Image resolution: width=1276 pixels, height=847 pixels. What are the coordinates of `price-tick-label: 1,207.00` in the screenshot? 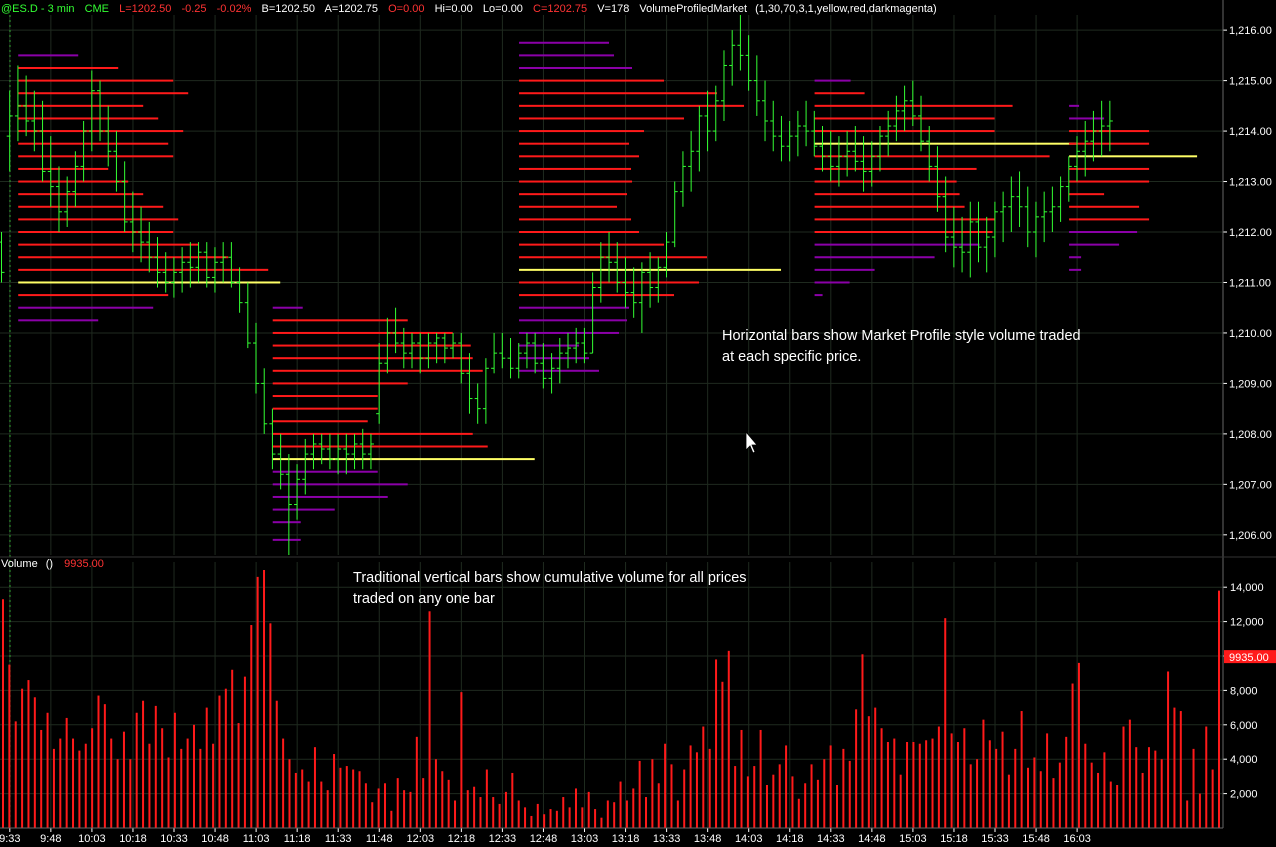 It's located at (1250, 485).